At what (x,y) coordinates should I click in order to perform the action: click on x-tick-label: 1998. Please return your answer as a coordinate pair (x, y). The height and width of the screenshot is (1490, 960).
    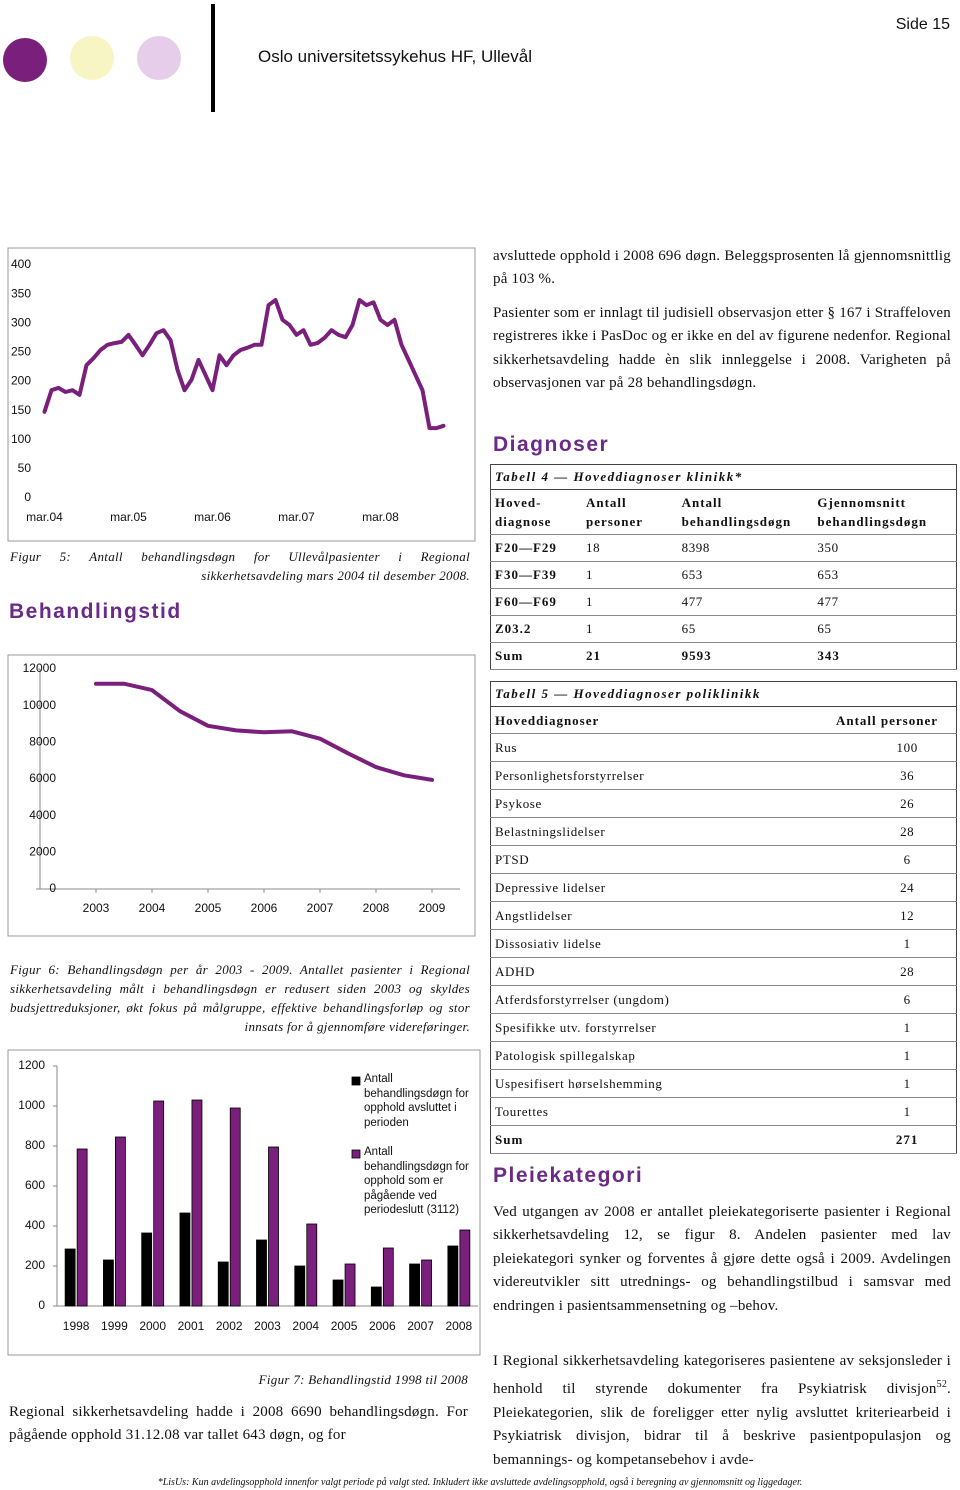
    Looking at the image, I should click on (76, 1326).